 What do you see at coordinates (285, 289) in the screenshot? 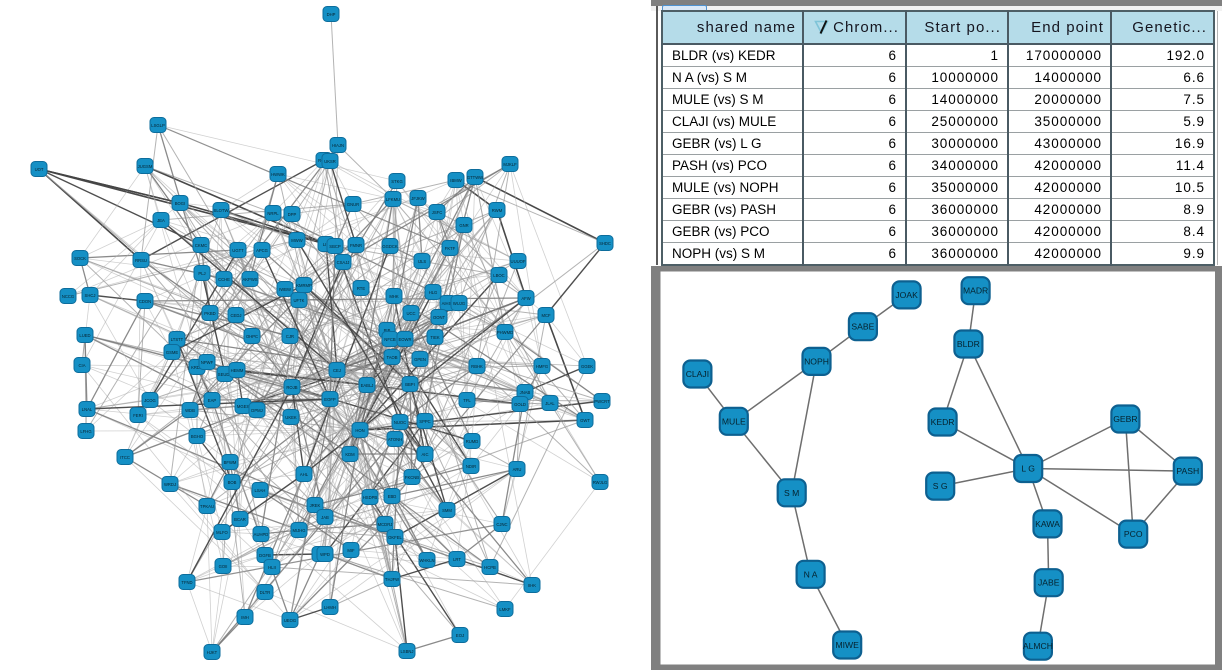
I see `svg-text: IWBW` at bounding box center [285, 289].